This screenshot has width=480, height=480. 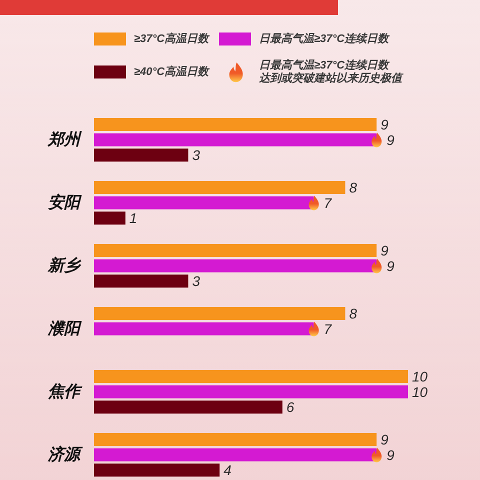 What do you see at coordinates (228, 470) in the screenshot?
I see `data-label: 4` at bounding box center [228, 470].